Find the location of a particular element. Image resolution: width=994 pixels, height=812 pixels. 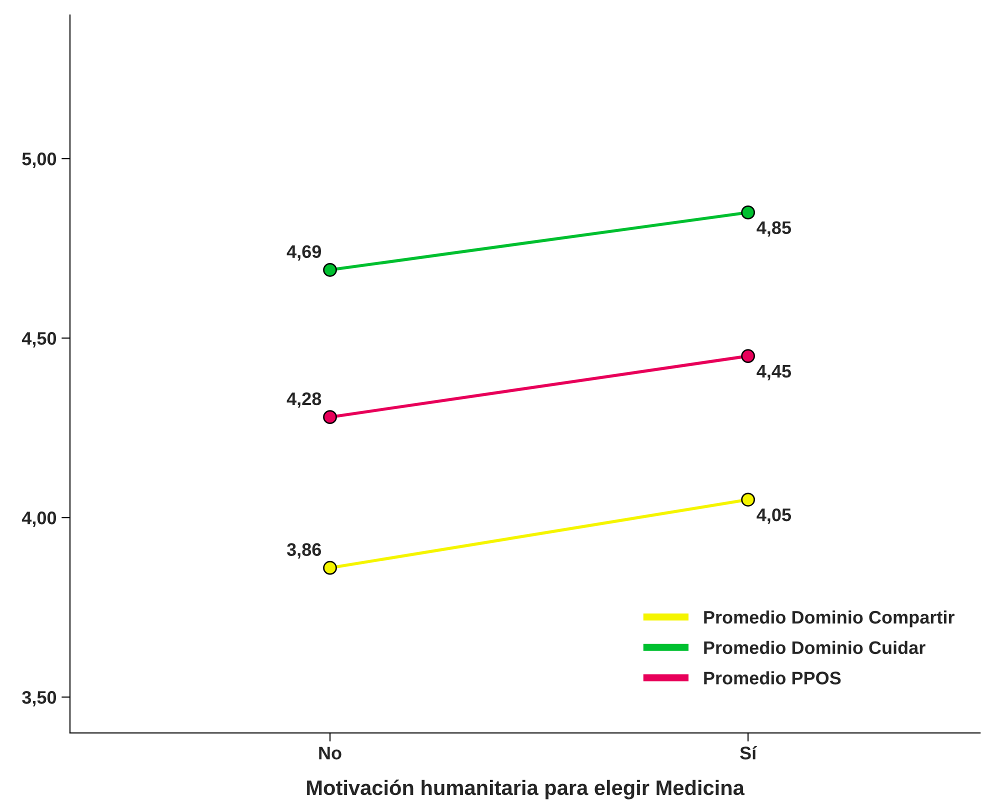

x-tick-label: No is located at coordinates (330, 753).